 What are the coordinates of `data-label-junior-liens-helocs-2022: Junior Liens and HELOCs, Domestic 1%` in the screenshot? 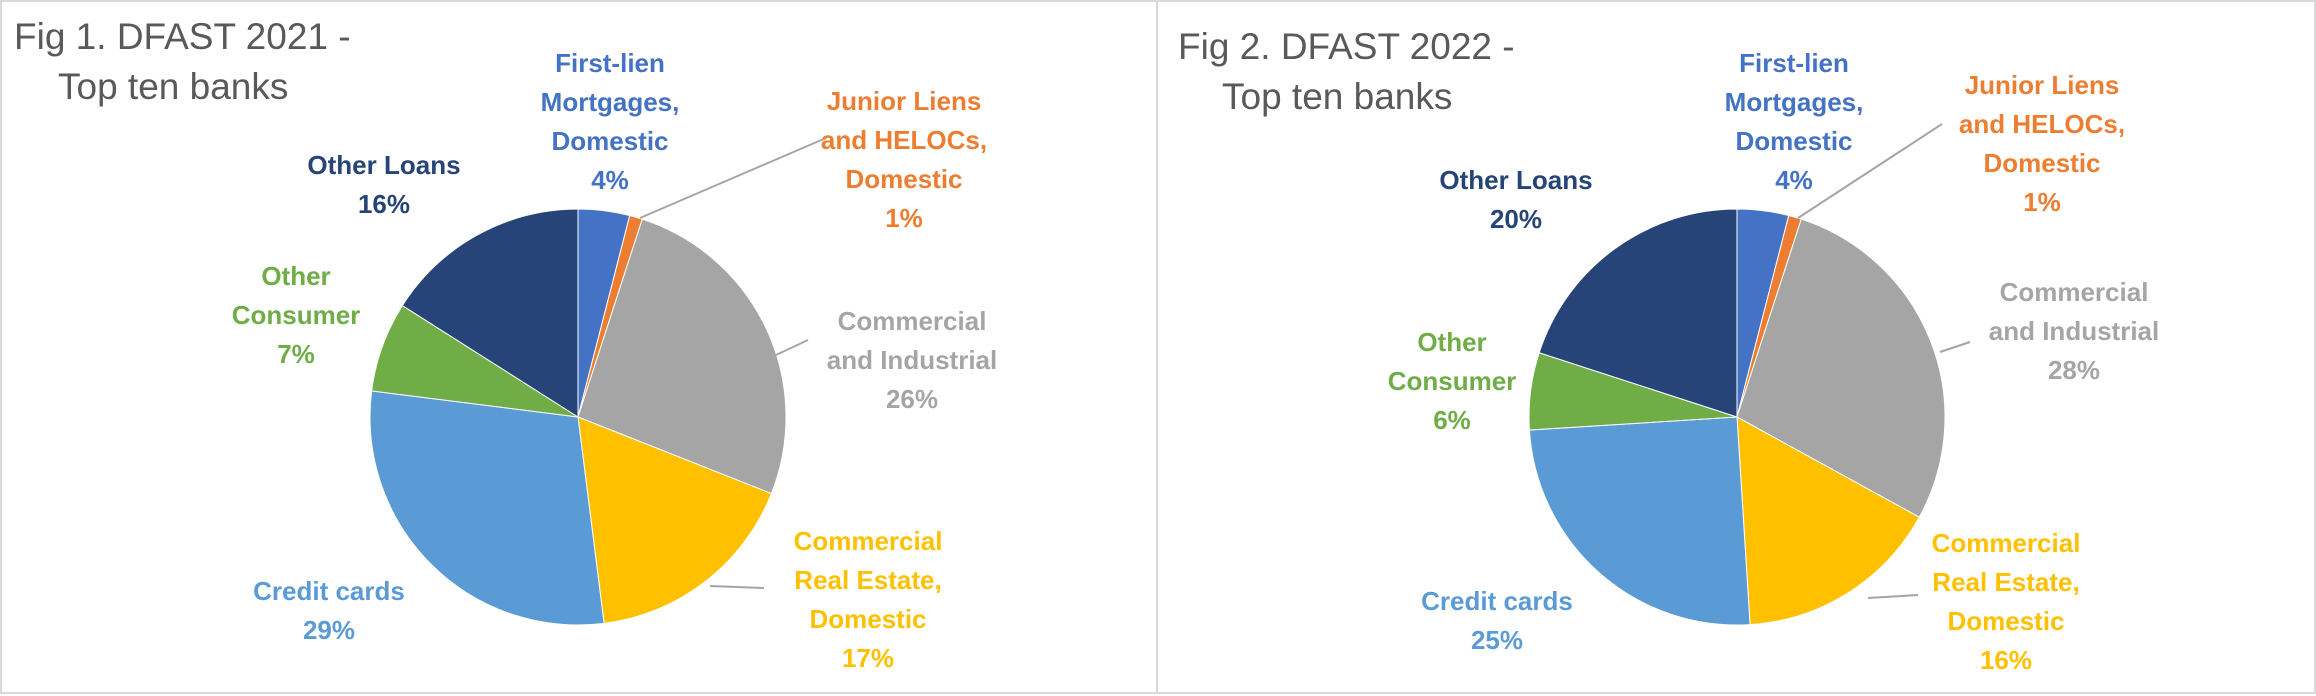 It's located at (2042, 143).